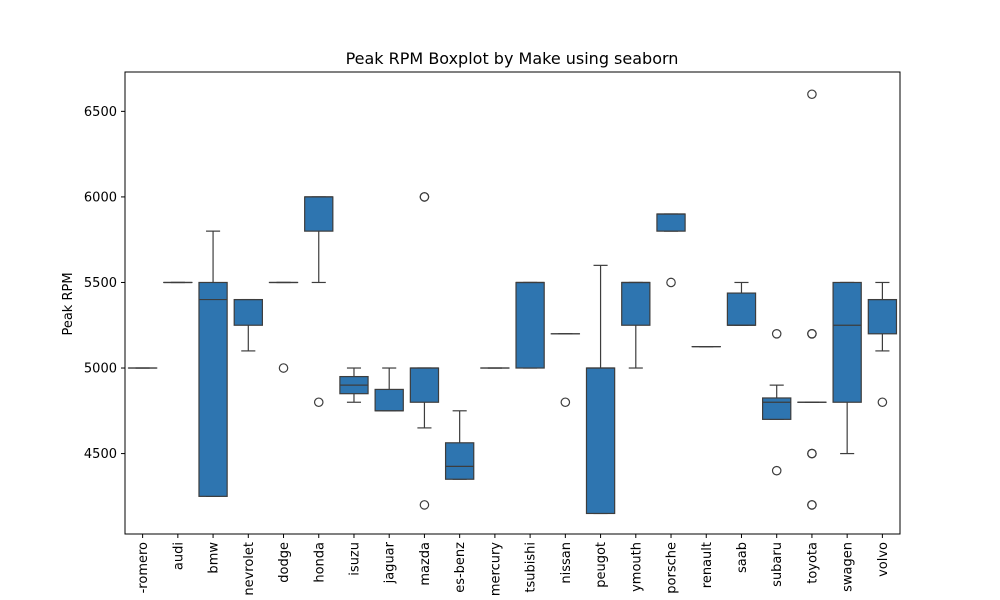 Image resolution: width=1000 pixels, height=600 pixels. What do you see at coordinates (460, 567) in the screenshot?
I see `x-tick-label: es-benz` at bounding box center [460, 567].